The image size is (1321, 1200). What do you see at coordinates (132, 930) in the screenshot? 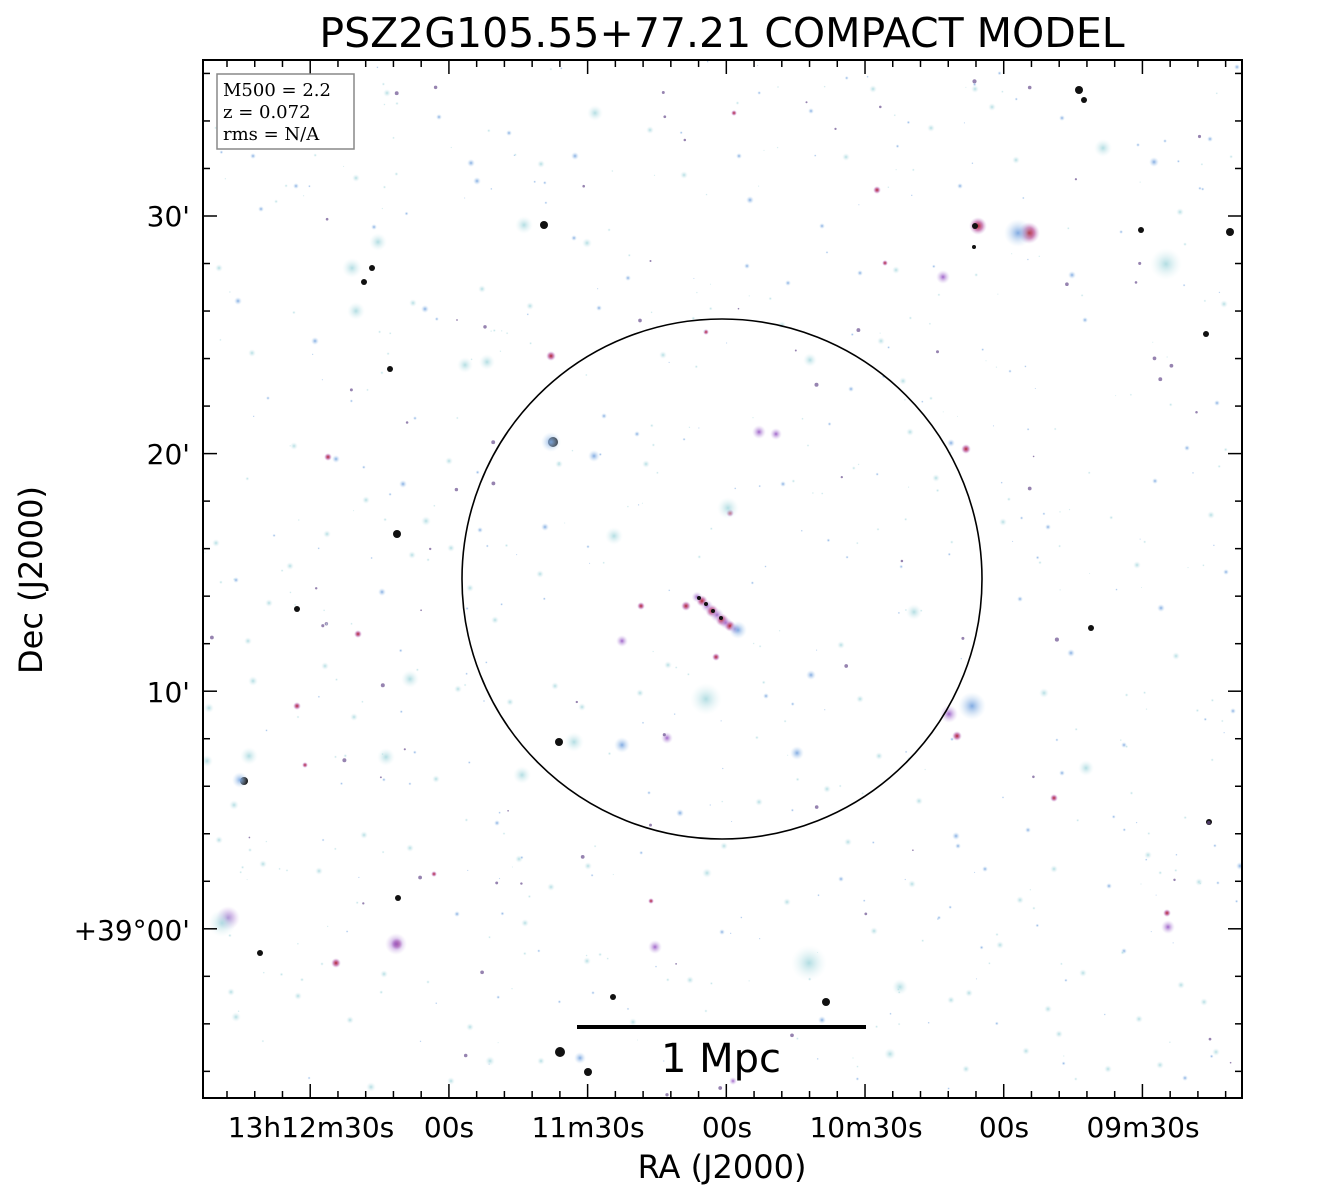
I see `y-tick-label: +39°00'` at bounding box center [132, 930].